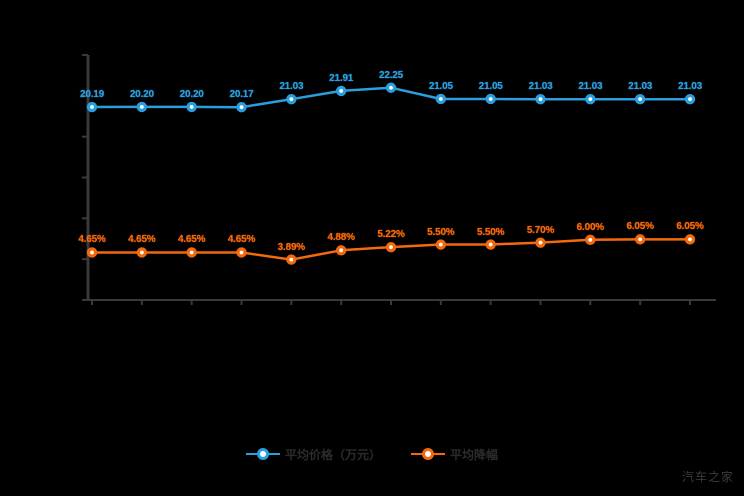  Describe the element at coordinates (490, 86) in the screenshot. I see `data-label--8: 21.05` at that location.